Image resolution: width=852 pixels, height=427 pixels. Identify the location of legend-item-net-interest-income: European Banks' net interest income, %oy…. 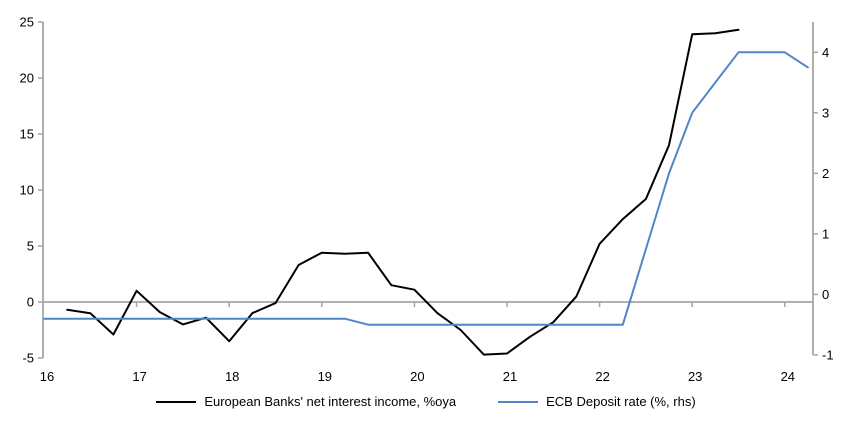
(306, 401).